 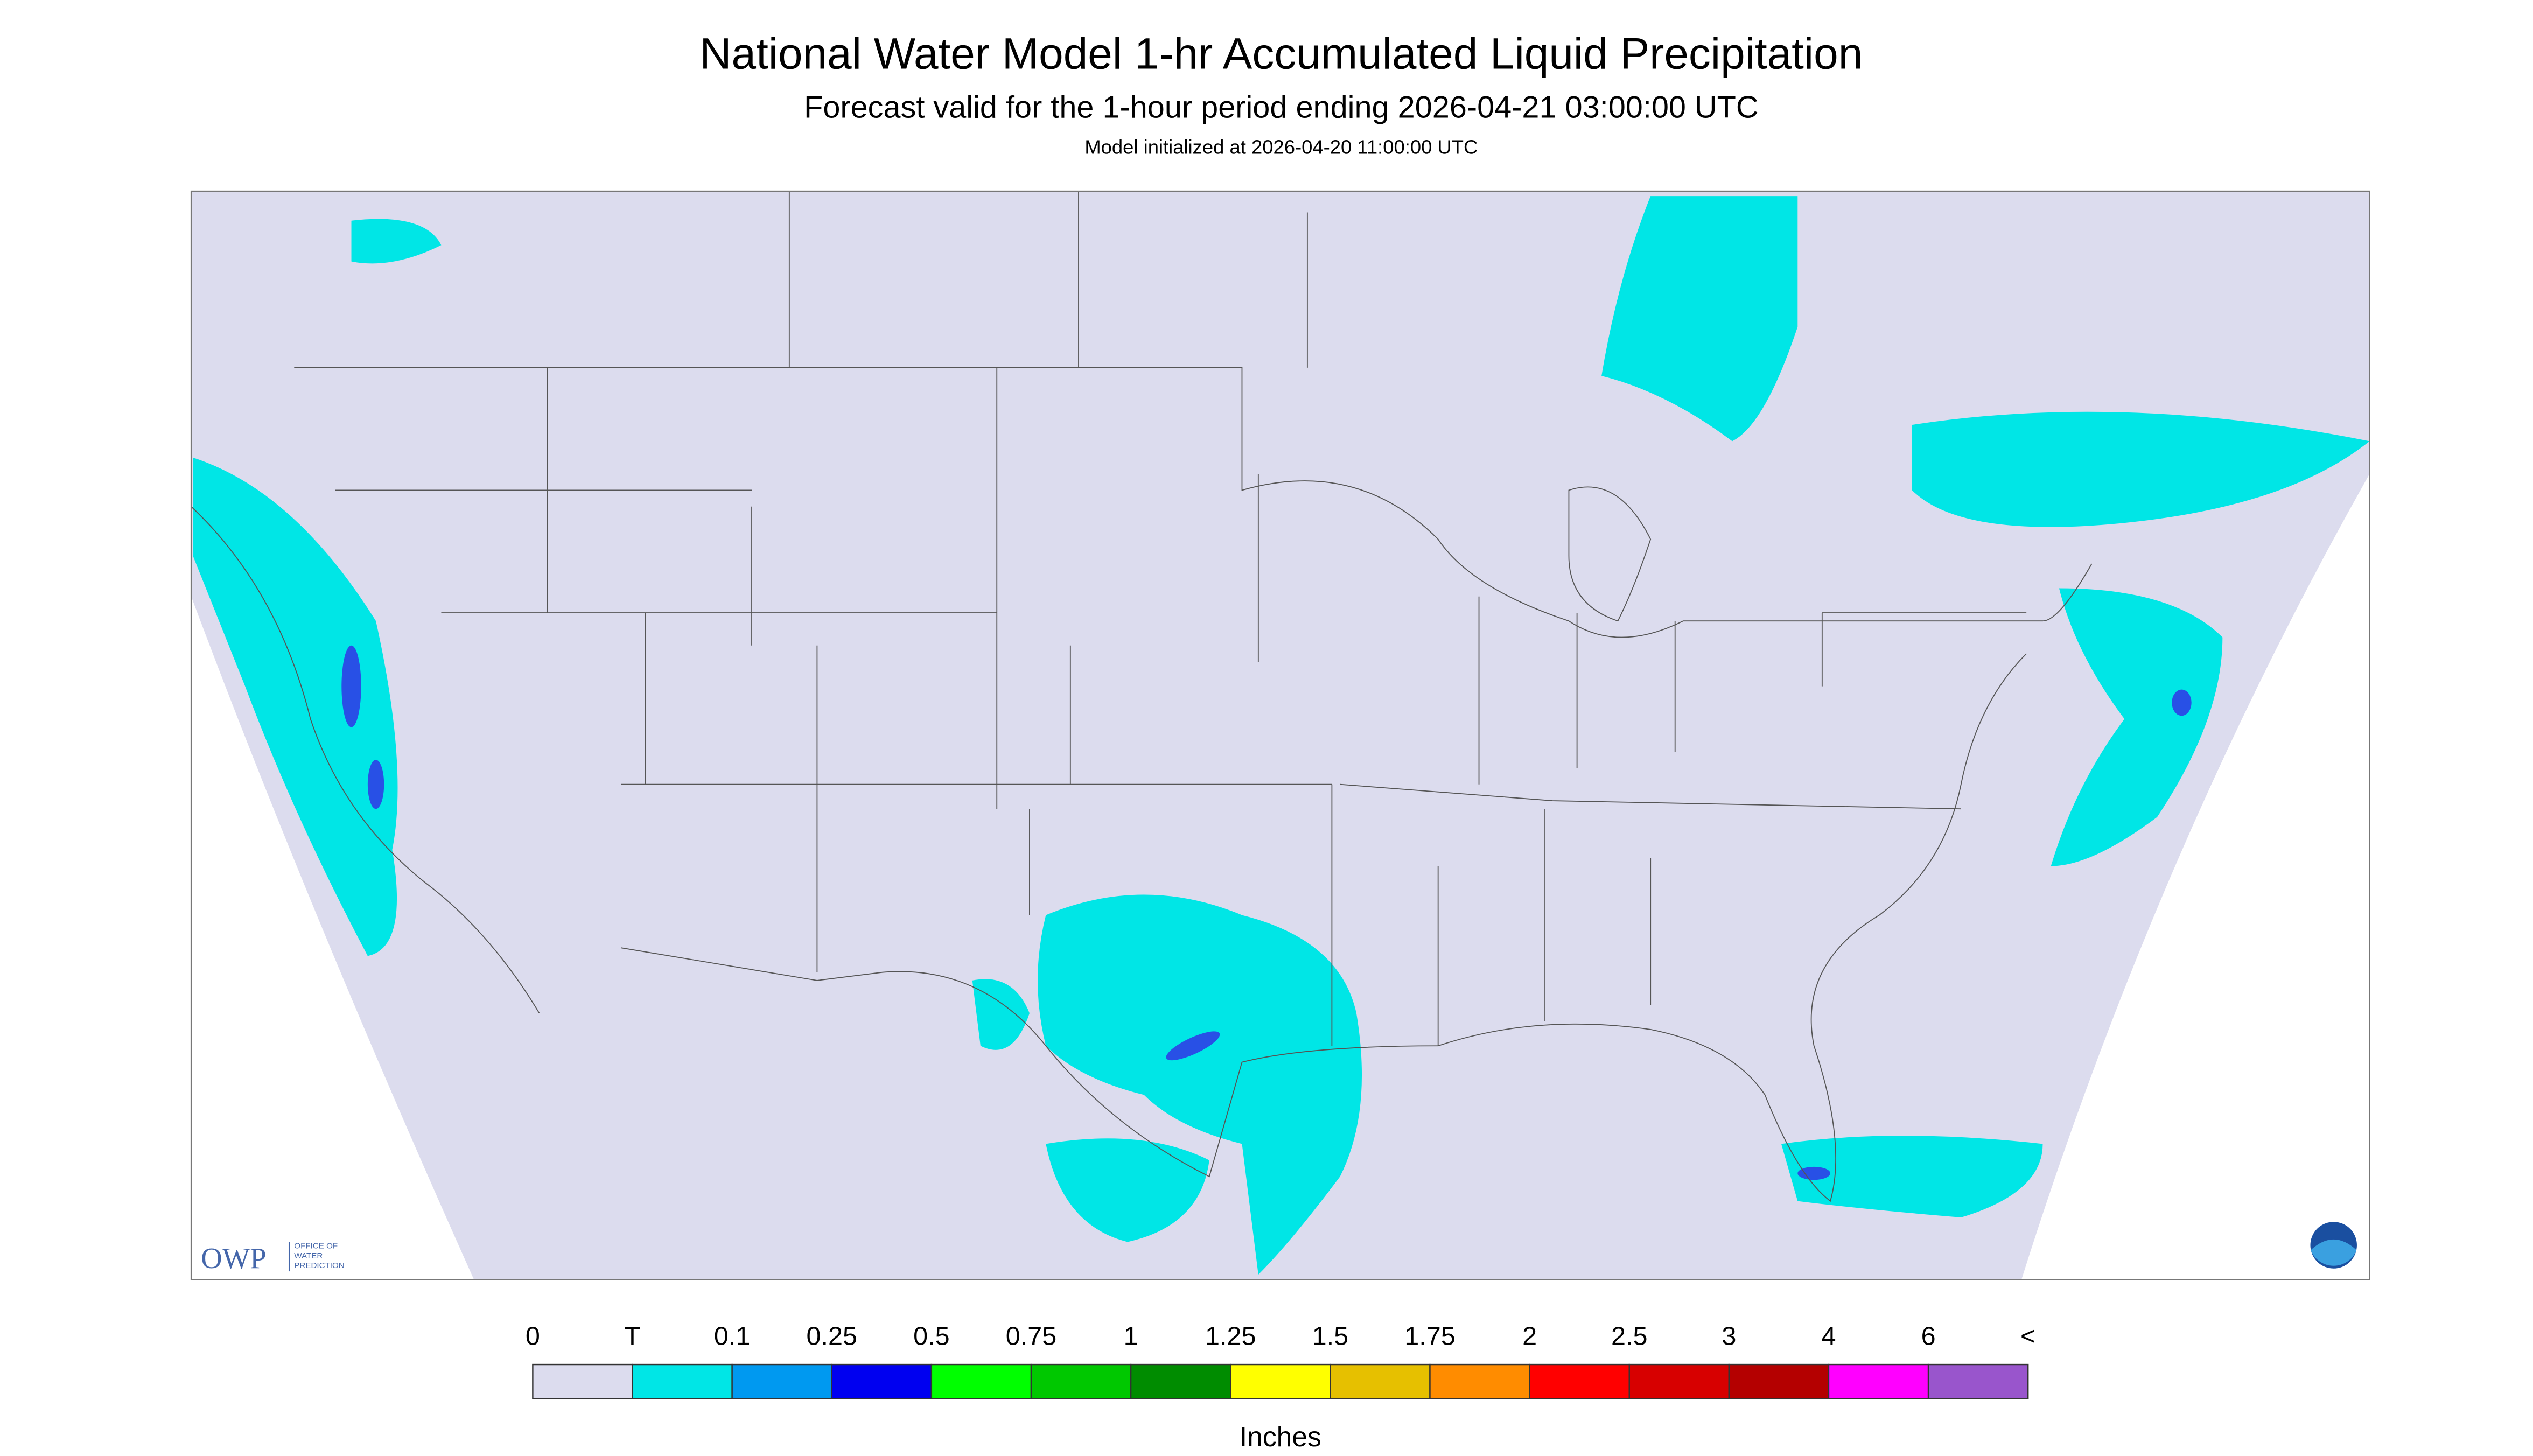 I want to click on legend-label: 1, so click(x=1131, y=1336).